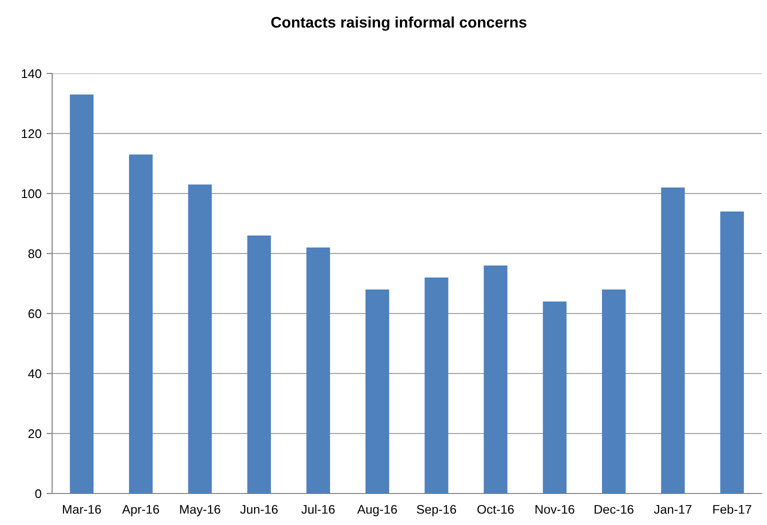 The image size is (767, 525). I want to click on y-tick-label: 80, so click(35, 253).